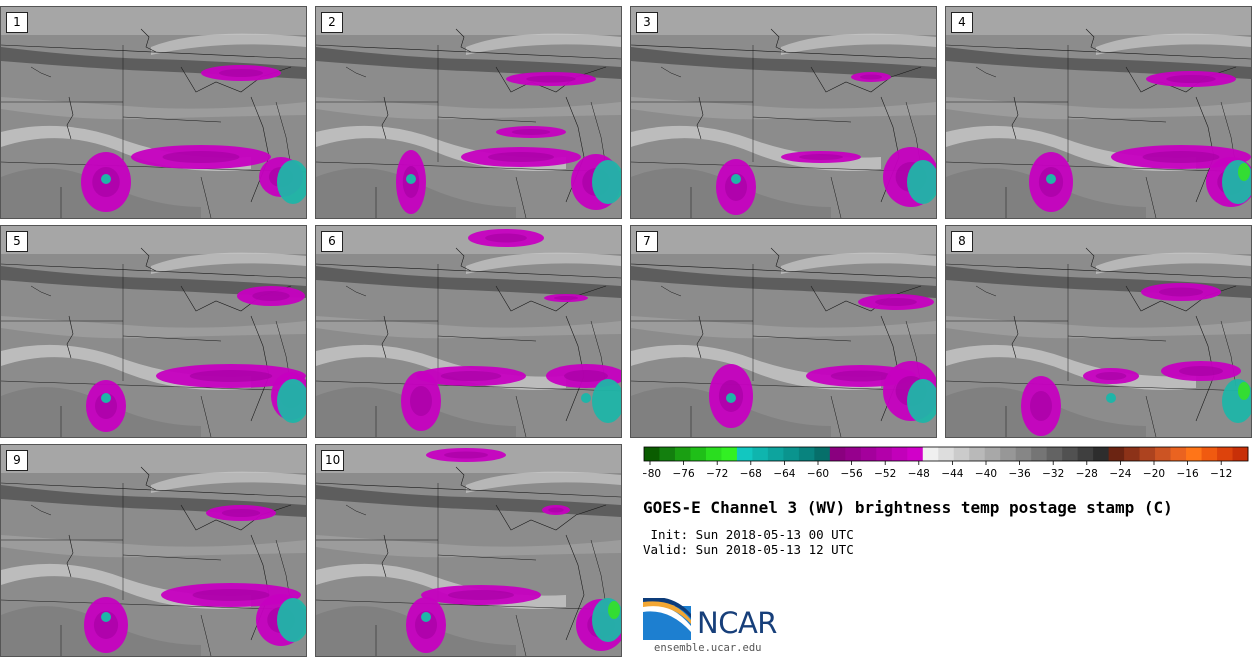 Image resolution: width=1260 pixels, height=657 pixels. I want to click on init-time: Init: Sun 2018-05-13 00 UTC, so click(748, 534).